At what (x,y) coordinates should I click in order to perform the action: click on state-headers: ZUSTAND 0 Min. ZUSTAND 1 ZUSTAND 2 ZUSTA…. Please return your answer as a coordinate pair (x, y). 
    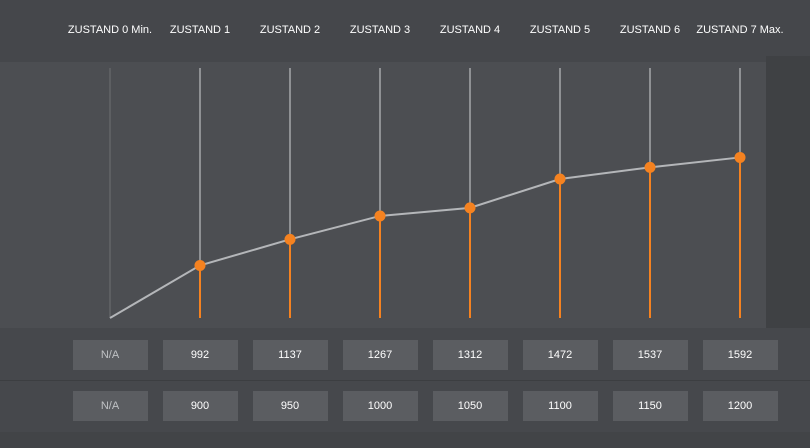
    Looking at the image, I should click on (405, 32).